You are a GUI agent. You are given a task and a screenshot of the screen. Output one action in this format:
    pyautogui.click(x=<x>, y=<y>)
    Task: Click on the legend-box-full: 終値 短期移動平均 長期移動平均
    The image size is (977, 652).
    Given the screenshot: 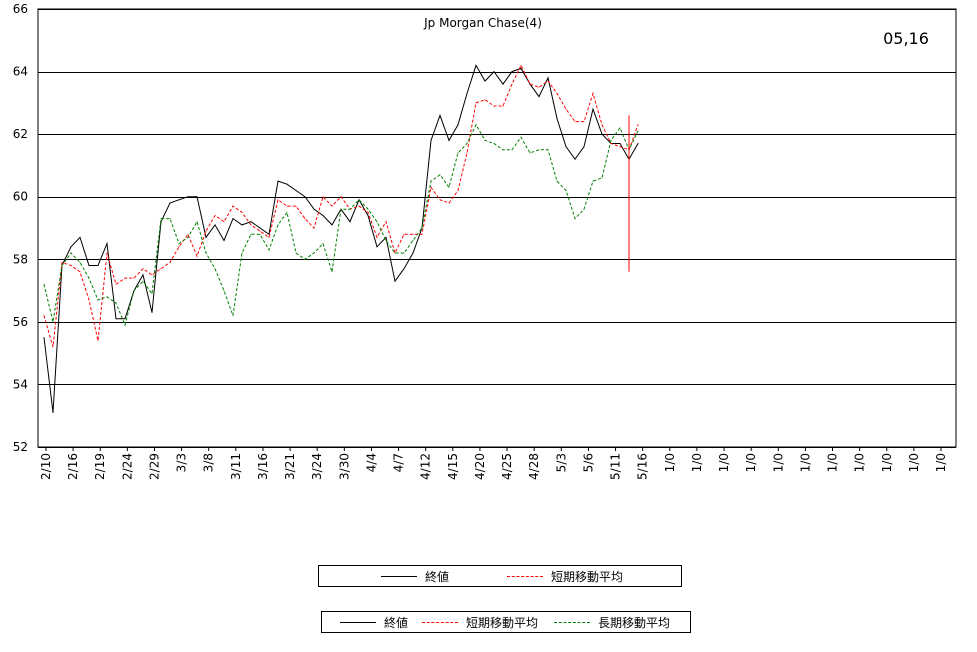 What is the action you would take?
    pyautogui.click(x=506, y=622)
    